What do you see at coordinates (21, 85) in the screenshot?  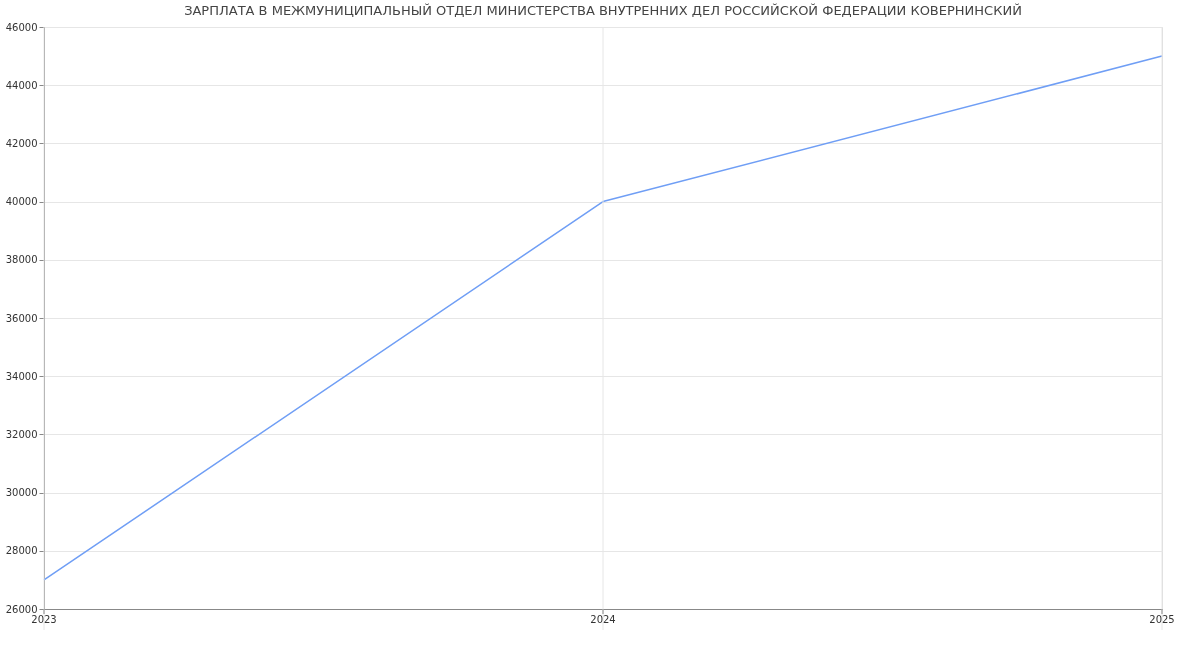 I see `y-tick-label: 44000` at bounding box center [21, 85].